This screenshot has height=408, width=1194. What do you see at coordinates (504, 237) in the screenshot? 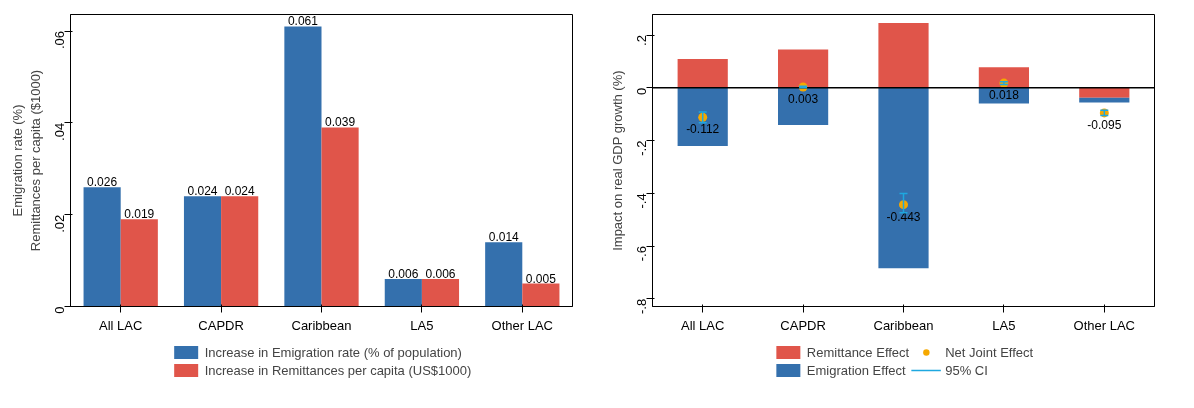
I see `data-label: 0.014` at bounding box center [504, 237].